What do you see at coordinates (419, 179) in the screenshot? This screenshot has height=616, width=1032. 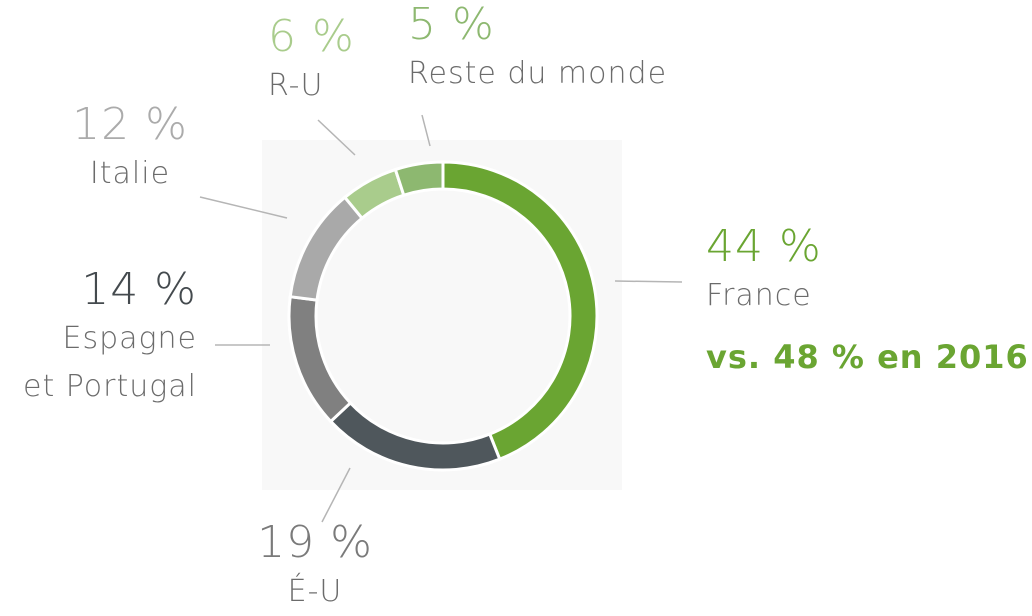 I see `slice` at bounding box center [419, 179].